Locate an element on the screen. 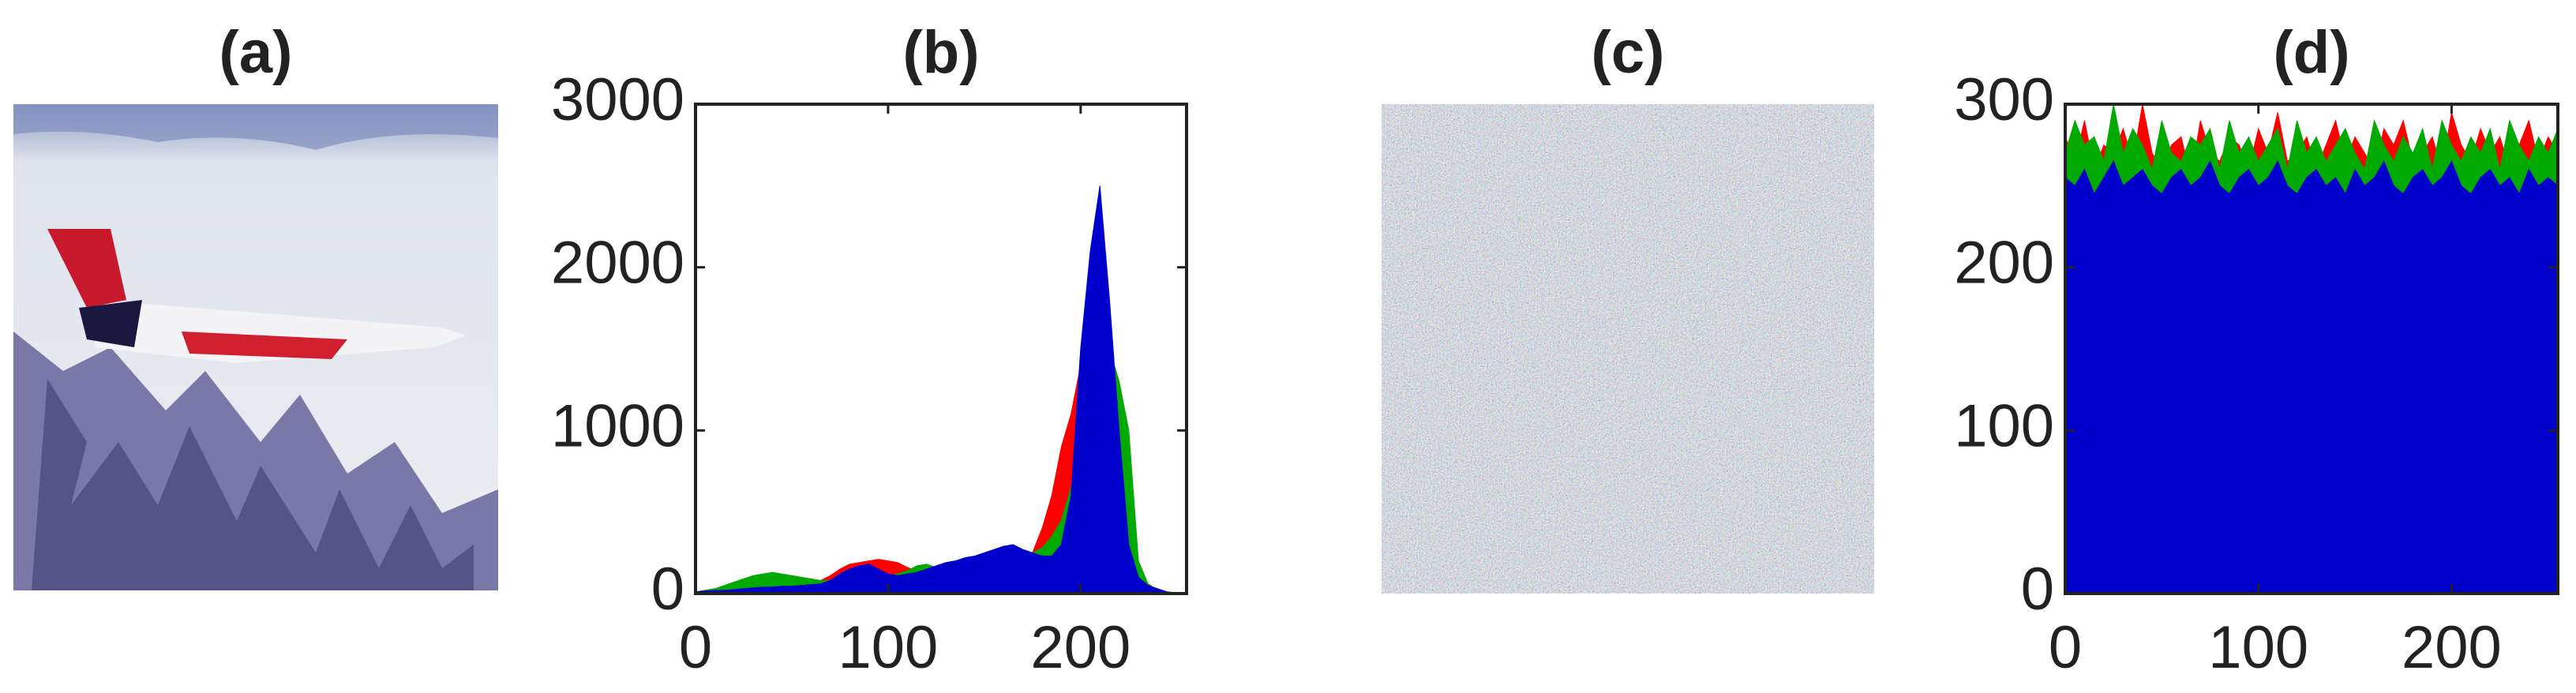 The height and width of the screenshot is (693, 2576). y-tick-label: 3000 is located at coordinates (617, 100).